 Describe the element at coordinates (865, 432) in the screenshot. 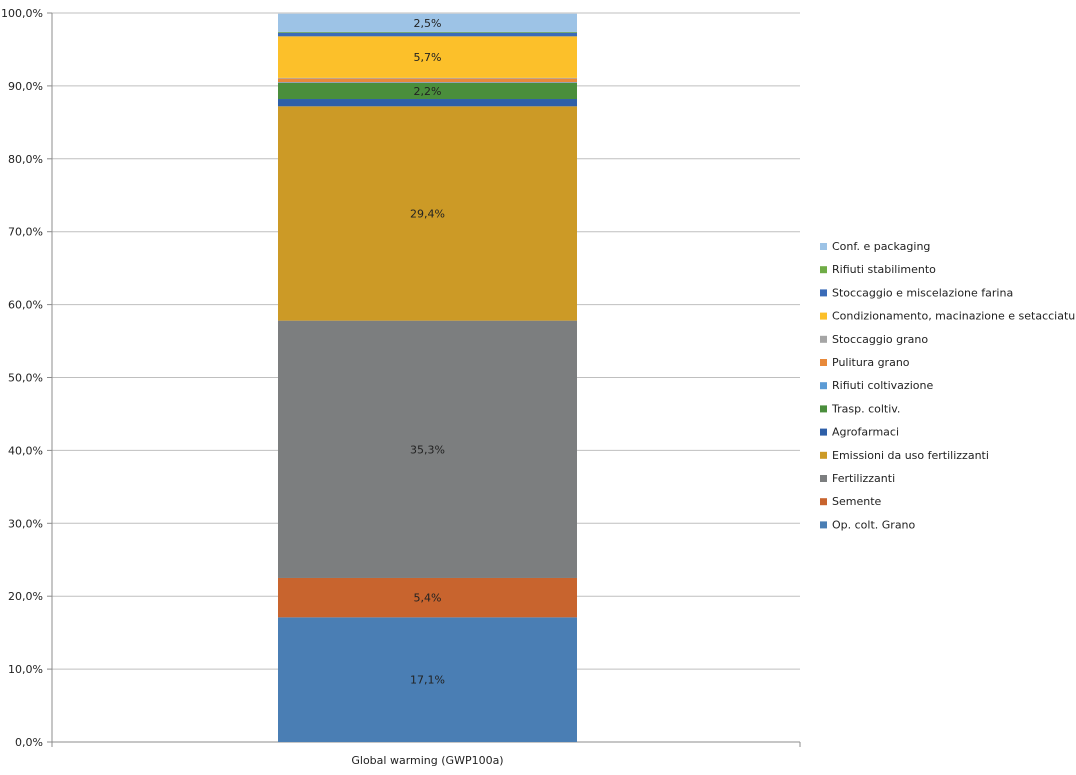

I see `legend-label: Agrofarmaci` at that location.